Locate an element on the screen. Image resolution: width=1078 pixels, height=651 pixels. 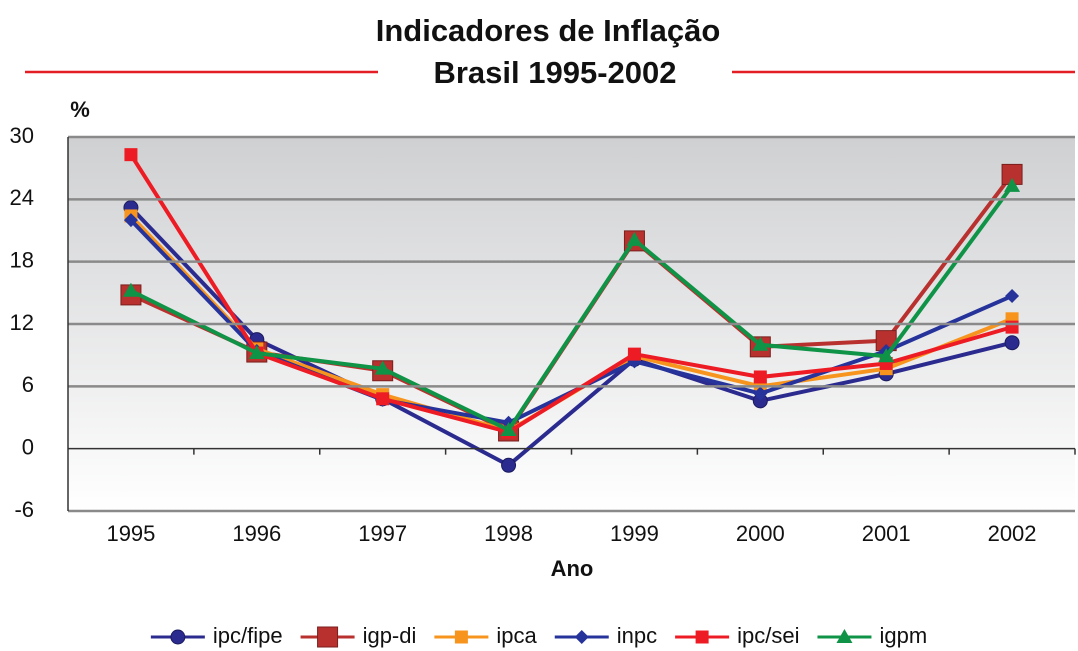
x-tick-label: 1996 is located at coordinates (256, 533).